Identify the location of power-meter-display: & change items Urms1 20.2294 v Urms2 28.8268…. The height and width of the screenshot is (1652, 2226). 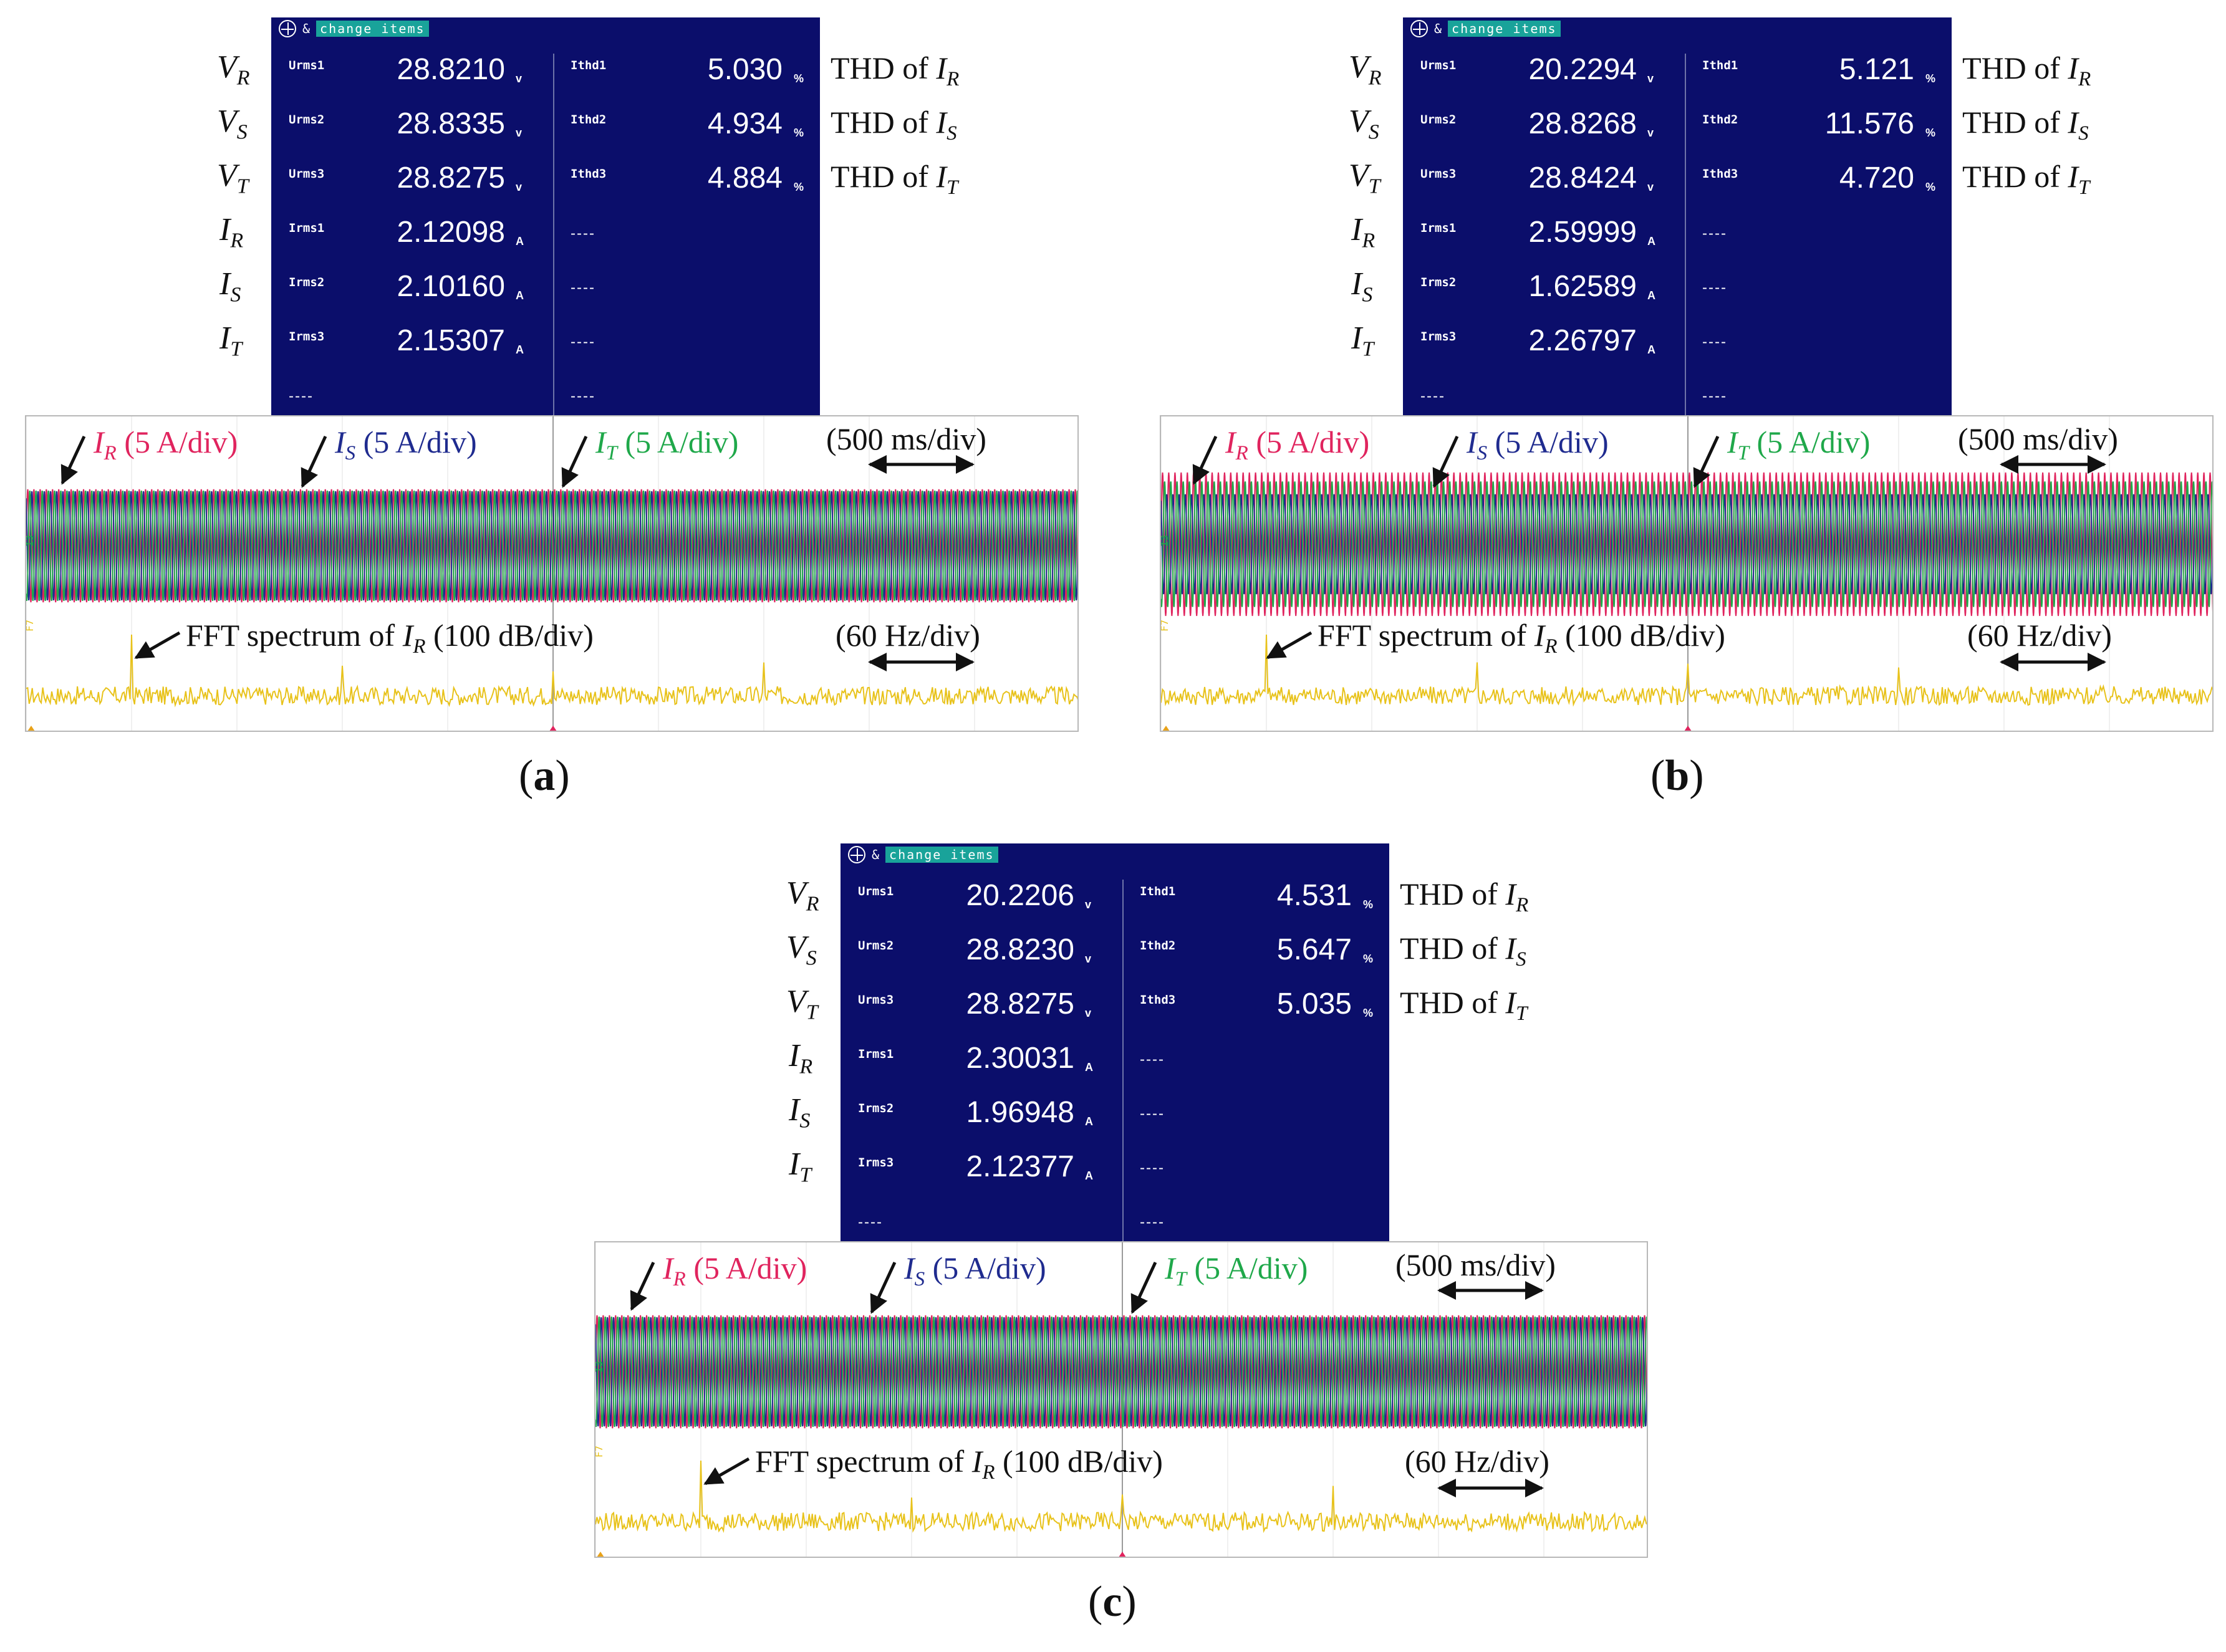
(1678, 217).